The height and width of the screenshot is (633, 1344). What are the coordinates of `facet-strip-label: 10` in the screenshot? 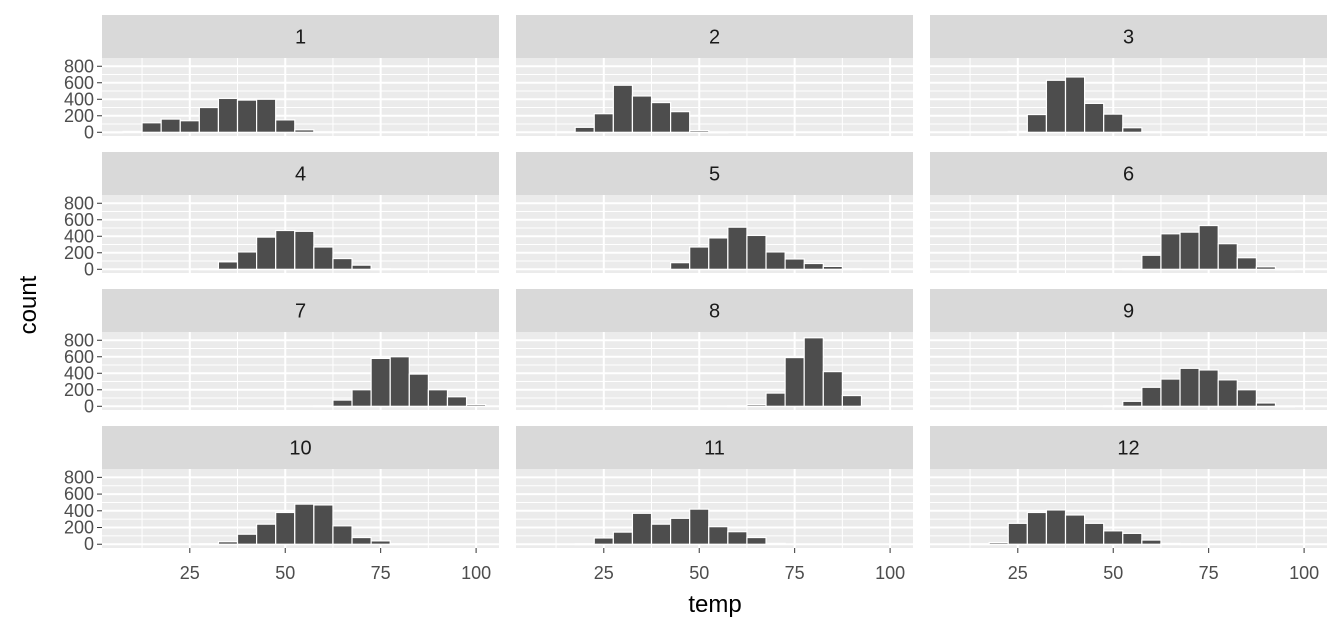 It's located at (300, 449).